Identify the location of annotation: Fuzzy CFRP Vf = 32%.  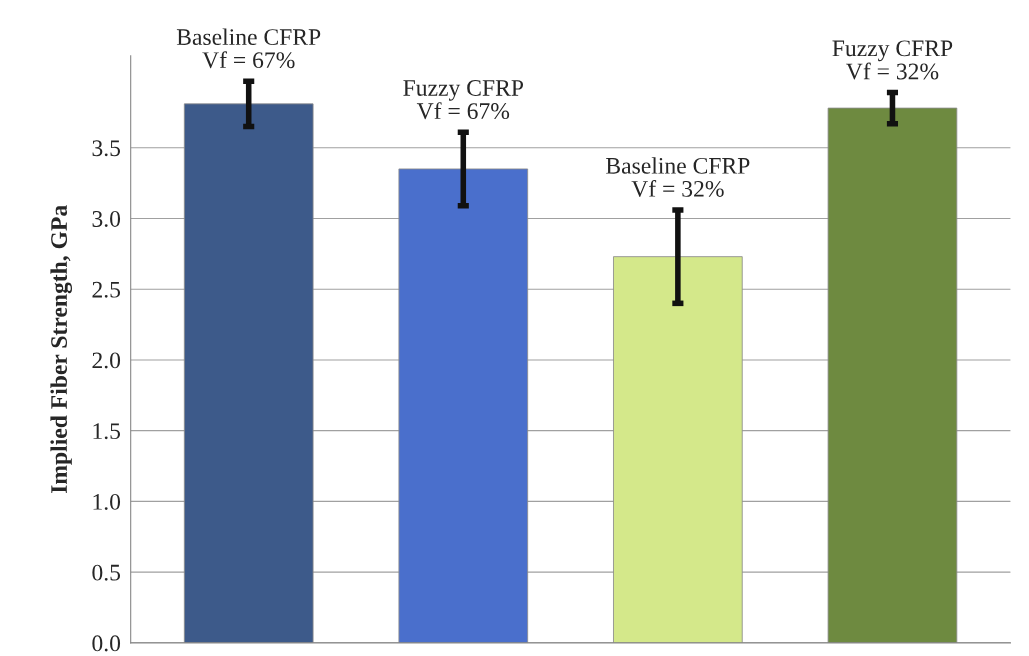
(892, 60).